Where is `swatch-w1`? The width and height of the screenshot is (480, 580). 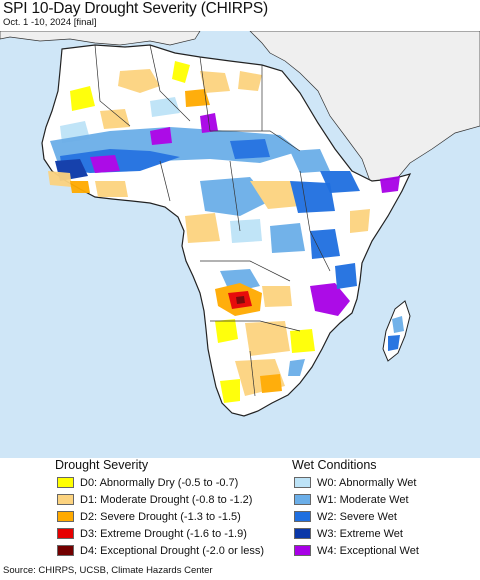
swatch-w1 is located at coordinates (302, 499).